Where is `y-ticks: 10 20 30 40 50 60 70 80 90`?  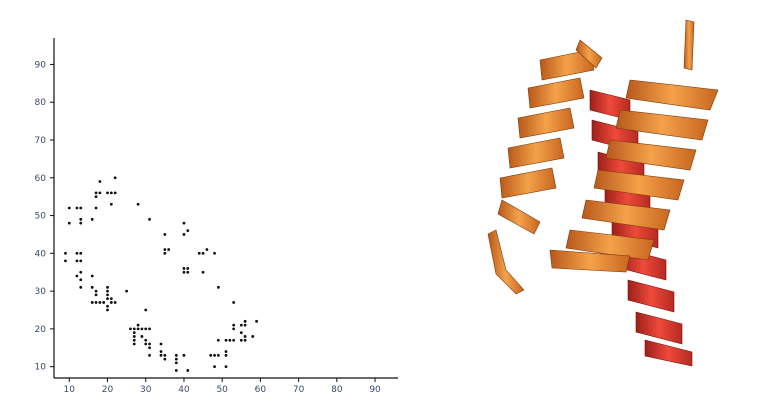
y-ticks: 10 20 30 40 50 60 70 80 90 is located at coordinates (44, 216).